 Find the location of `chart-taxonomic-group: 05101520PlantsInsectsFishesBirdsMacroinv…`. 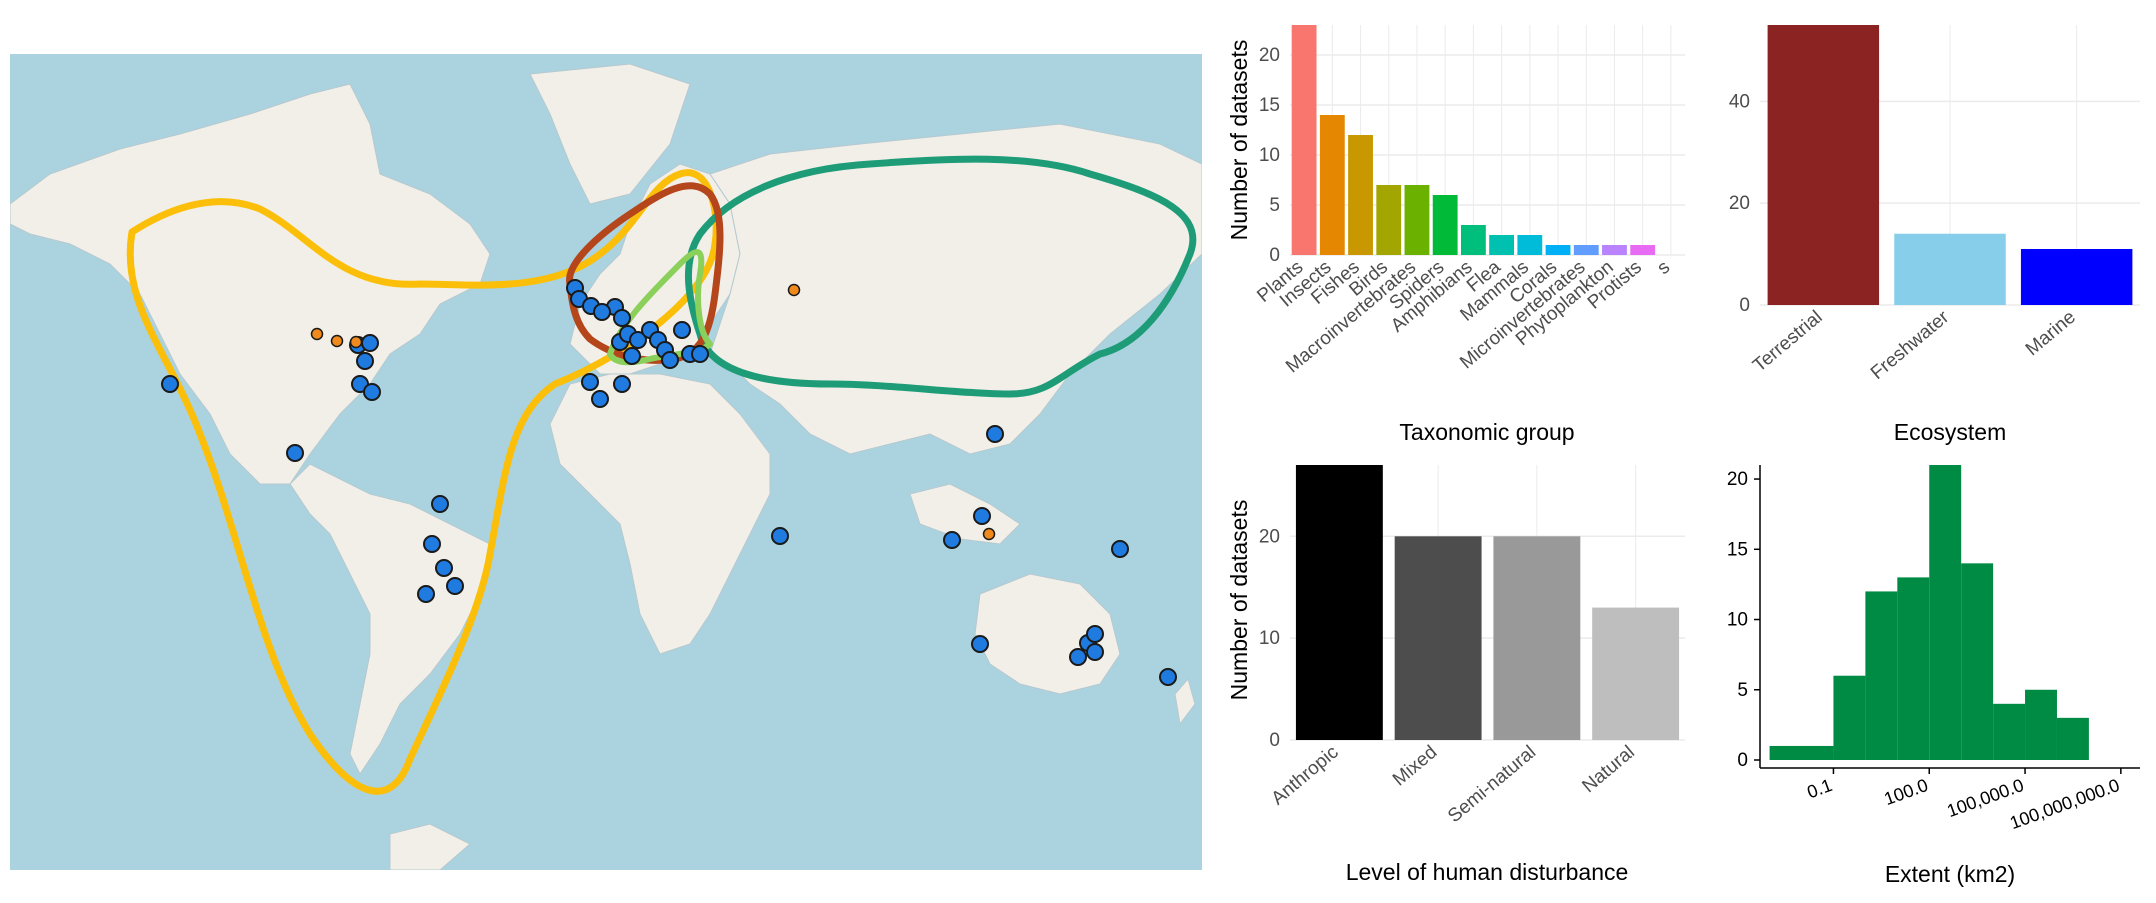

chart-taxonomic-group: 05101520PlantsInsectsFishesBirdsMacroinv… is located at coordinates (1455, 235).